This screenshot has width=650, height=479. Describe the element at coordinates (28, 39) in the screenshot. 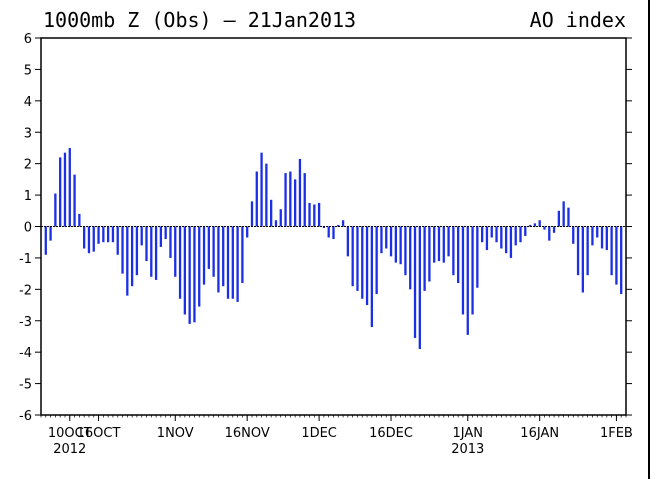

I see `y-tick-label: 6` at that location.